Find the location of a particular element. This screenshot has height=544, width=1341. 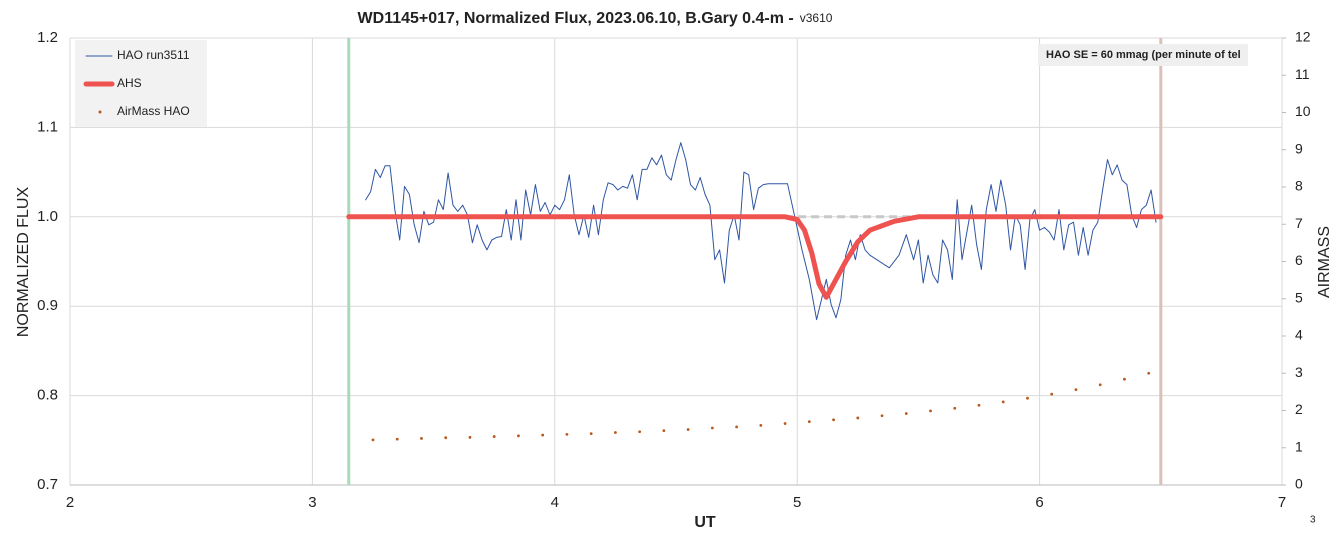

annotation-box is located at coordinates (1143, 55).